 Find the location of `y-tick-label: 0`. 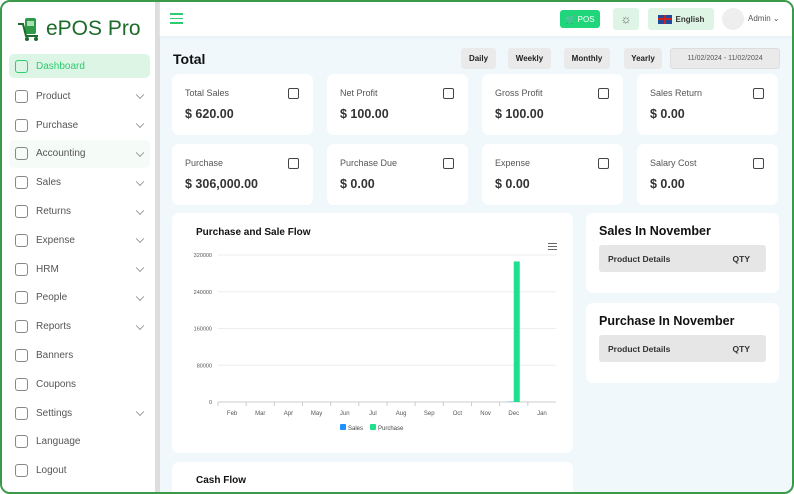

y-tick-label: 0 is located at coordinates (210, 403).